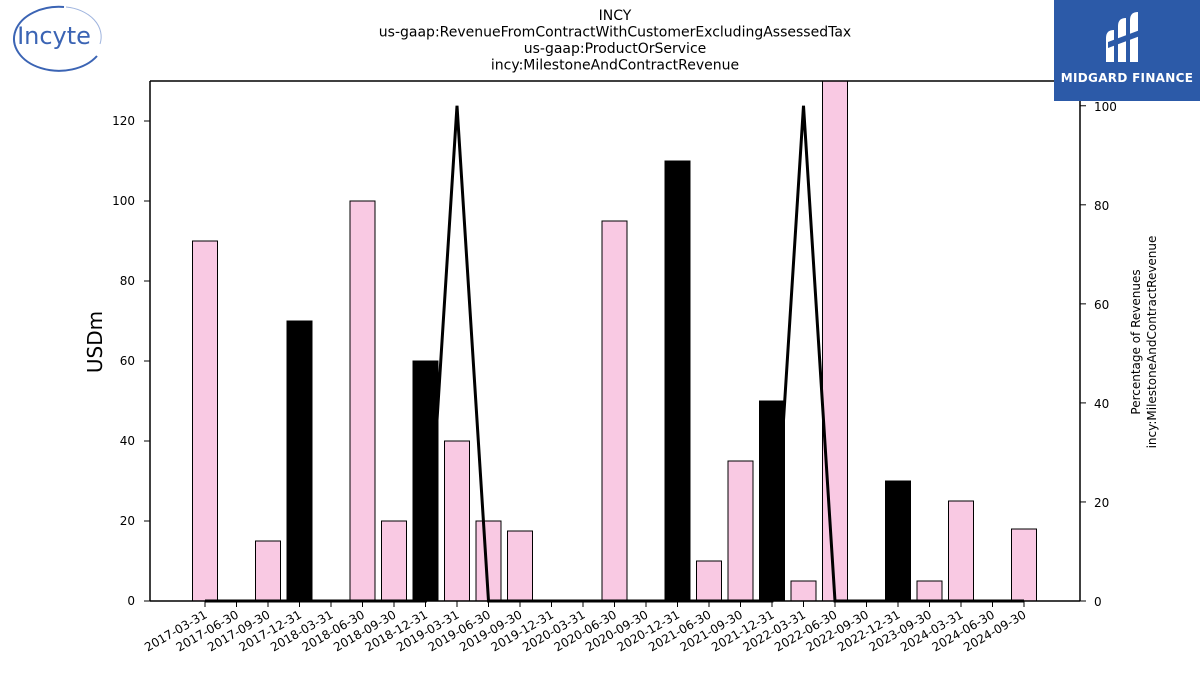 This screenshot has height=675, width=1200. What do you see at coordinates (615, 16) in the screenshot?
I see `chart-title-line: INCY` at bounding box center [615, 16].